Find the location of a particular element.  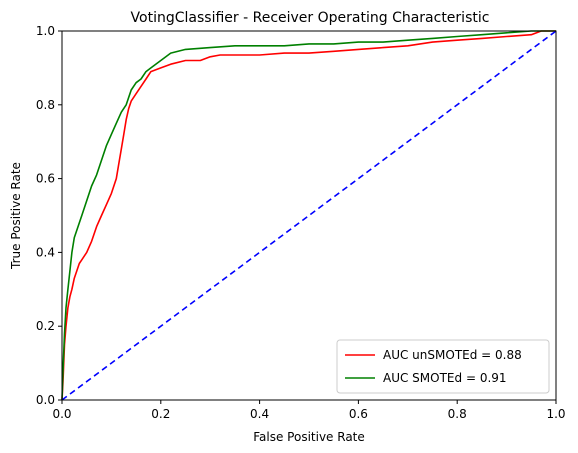

x-tick-label: 0.0 is located at coordinates (61, 414).